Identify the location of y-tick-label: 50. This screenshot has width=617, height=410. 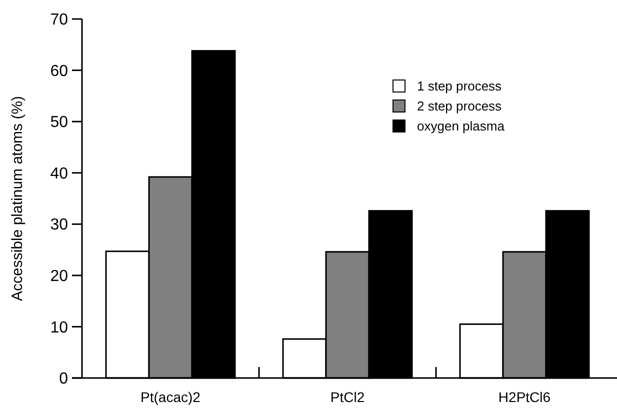
(59, 123).